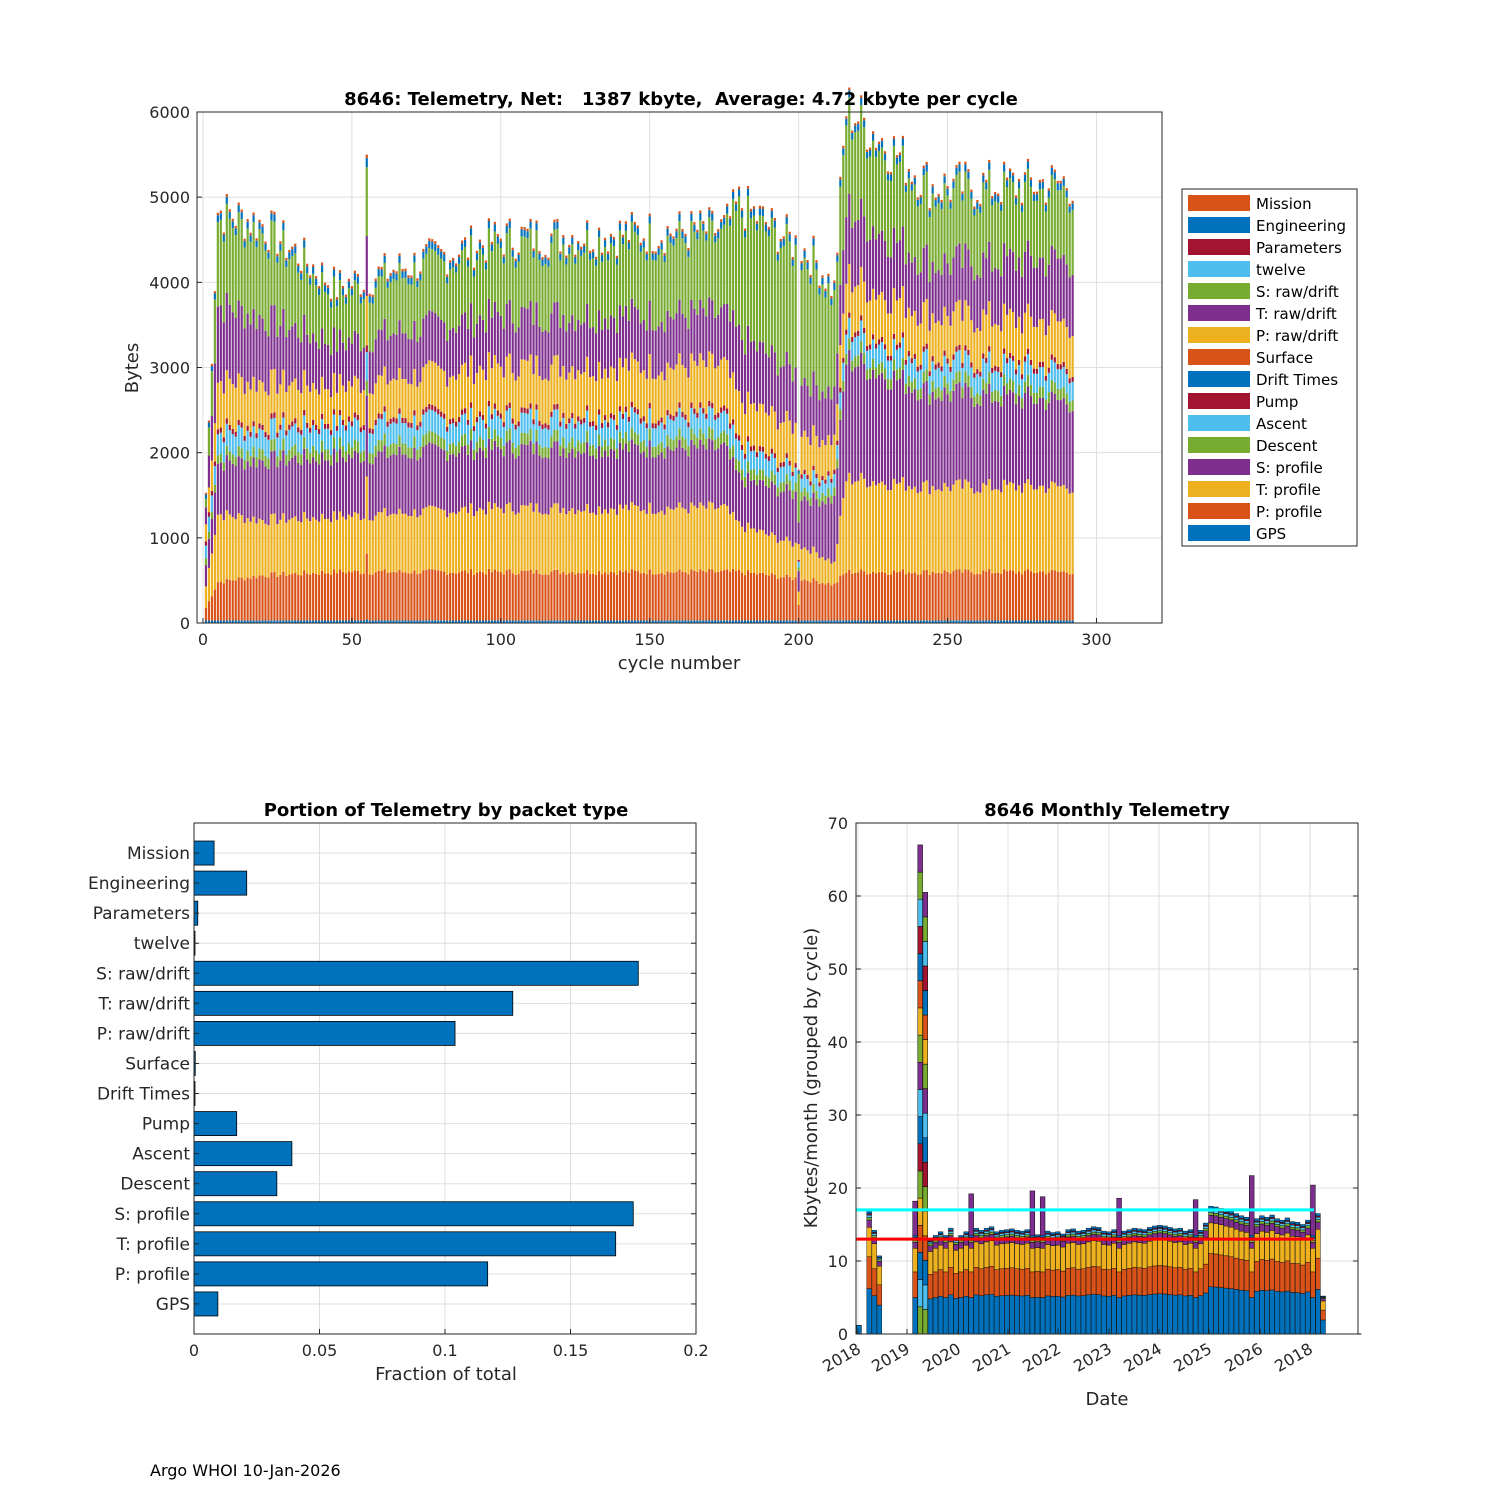 The height and width of the screenshot is (1500, 1500). I want to click on legend-label: twelve, so click(1281, 270).